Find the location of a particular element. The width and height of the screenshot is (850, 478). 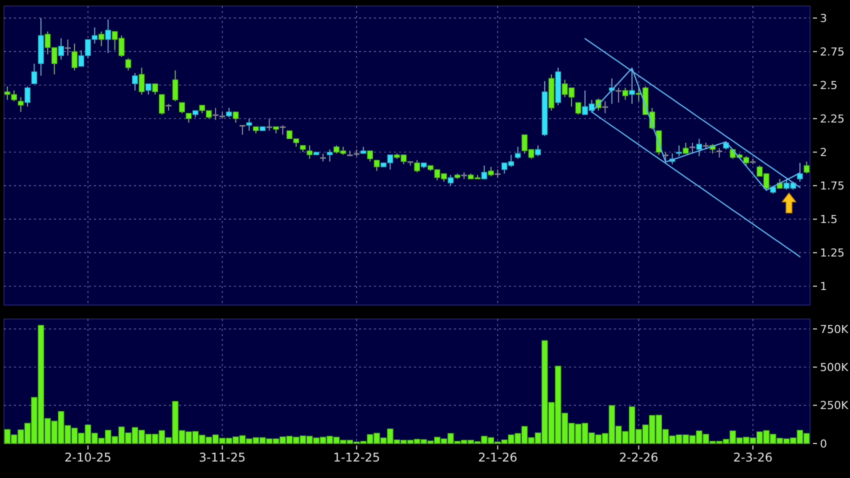

x-tick-label: 2-10-25 is located at coordinates (88, 457).